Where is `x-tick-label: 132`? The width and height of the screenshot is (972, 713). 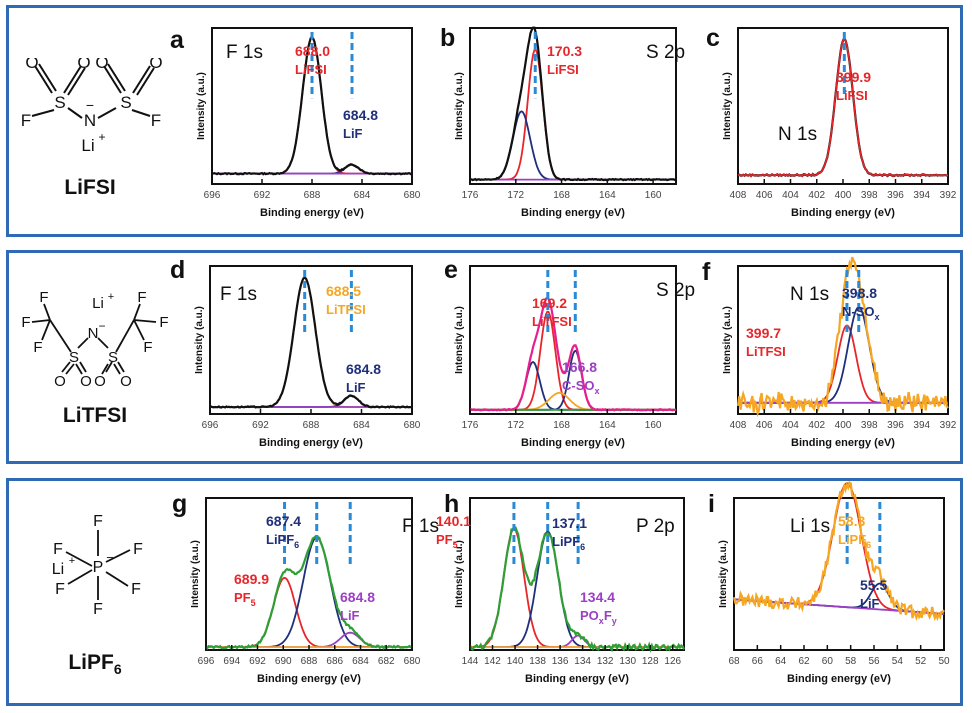
x-tick-label: 132 is located at coordinates (605, 661).